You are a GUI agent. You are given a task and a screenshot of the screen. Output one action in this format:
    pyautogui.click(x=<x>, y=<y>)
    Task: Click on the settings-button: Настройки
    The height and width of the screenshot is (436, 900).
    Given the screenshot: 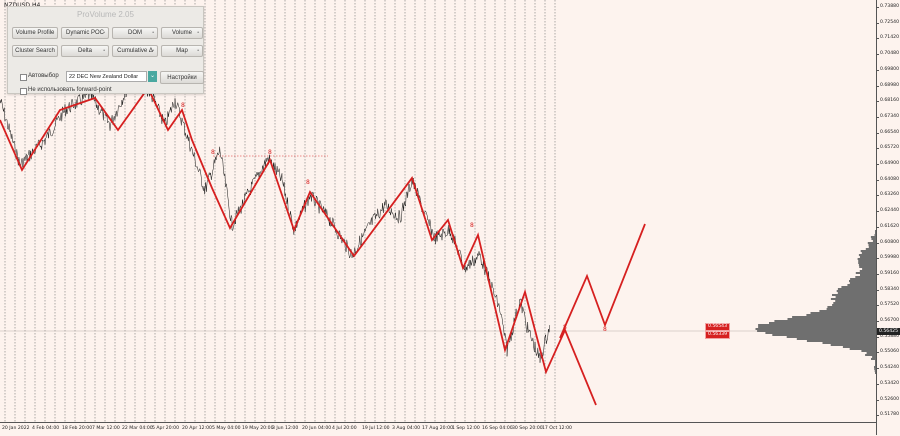 What is the action you would take?
    pyautogui.click(x=182, y=77)
    